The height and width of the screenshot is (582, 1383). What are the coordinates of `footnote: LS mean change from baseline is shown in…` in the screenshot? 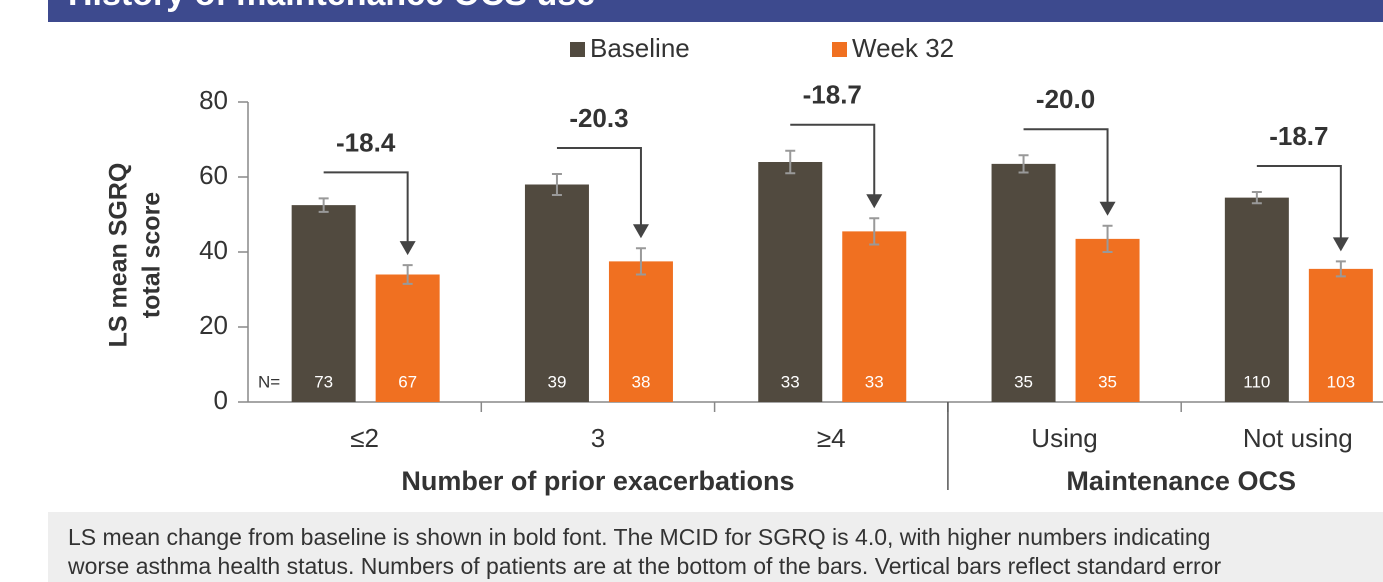 It's located at (639, 537).